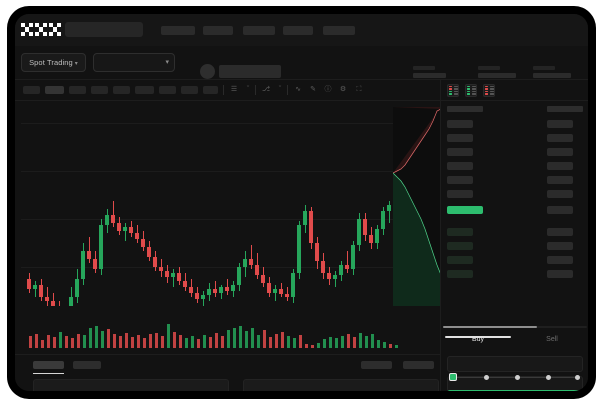 The height and width of the screenshot is (405, 603). Describe the element at coordinates (515, 327) in the screenshot. I see `orderbook-scrollbar` at that location.